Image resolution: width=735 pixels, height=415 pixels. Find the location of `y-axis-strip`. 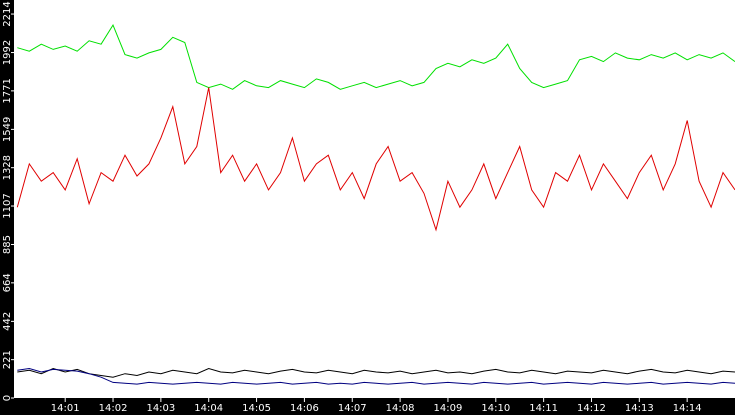

y-axis-strip is located at coordinates (7, 207).